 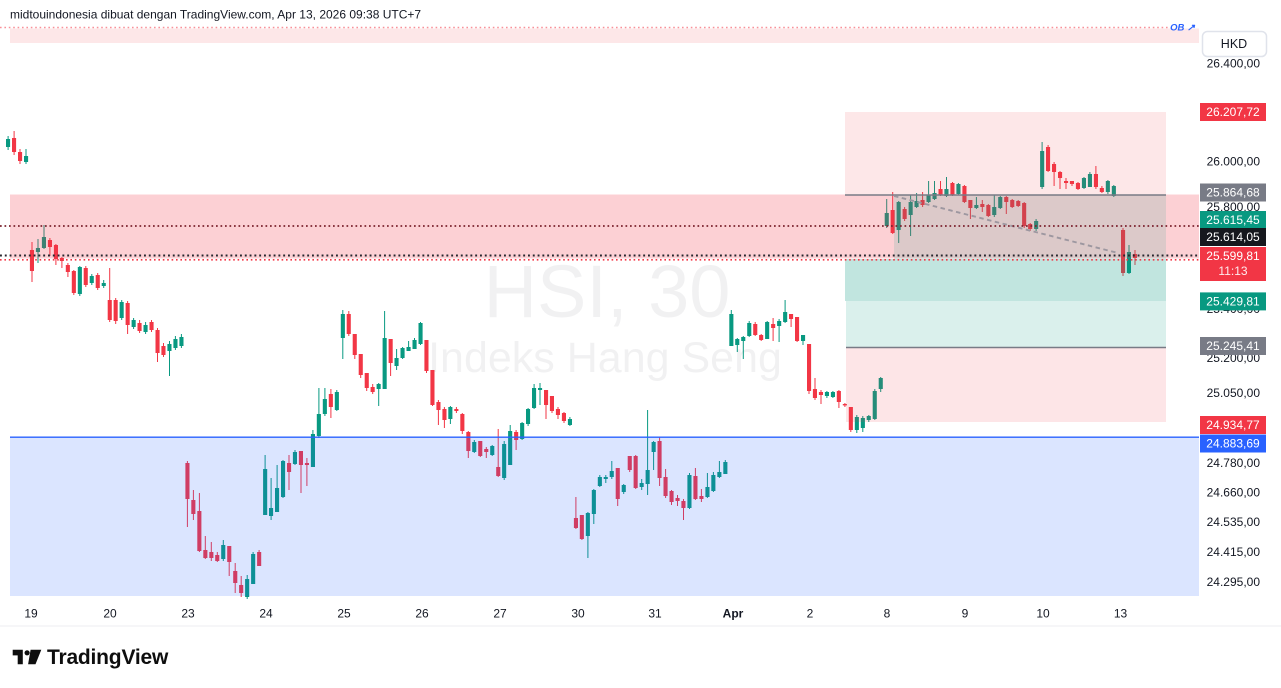 What do you see at coordinates (607, 291) in the screenshot?
I see `svg-text: HSI, 30` at bounding box center [607, 291].